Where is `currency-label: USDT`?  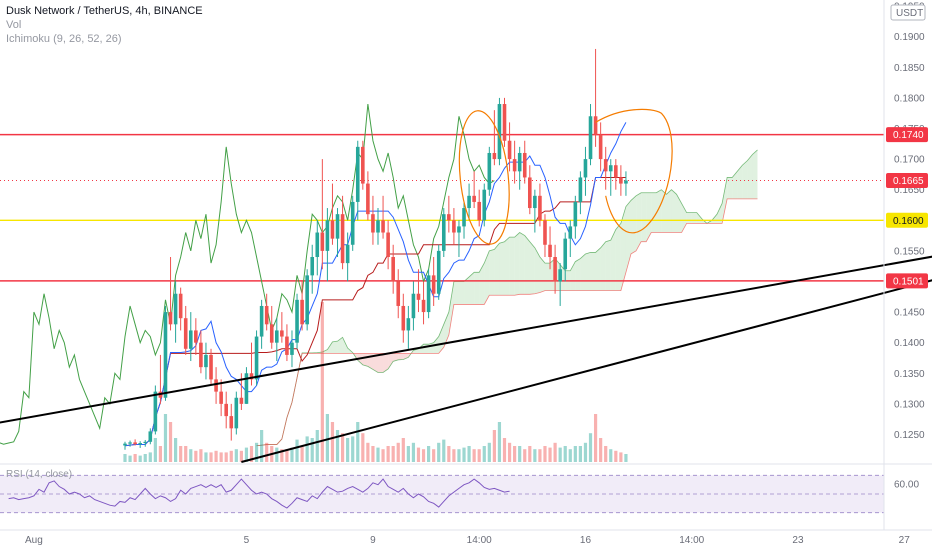 currency-label: USDT is located at coordinates (909, 13).